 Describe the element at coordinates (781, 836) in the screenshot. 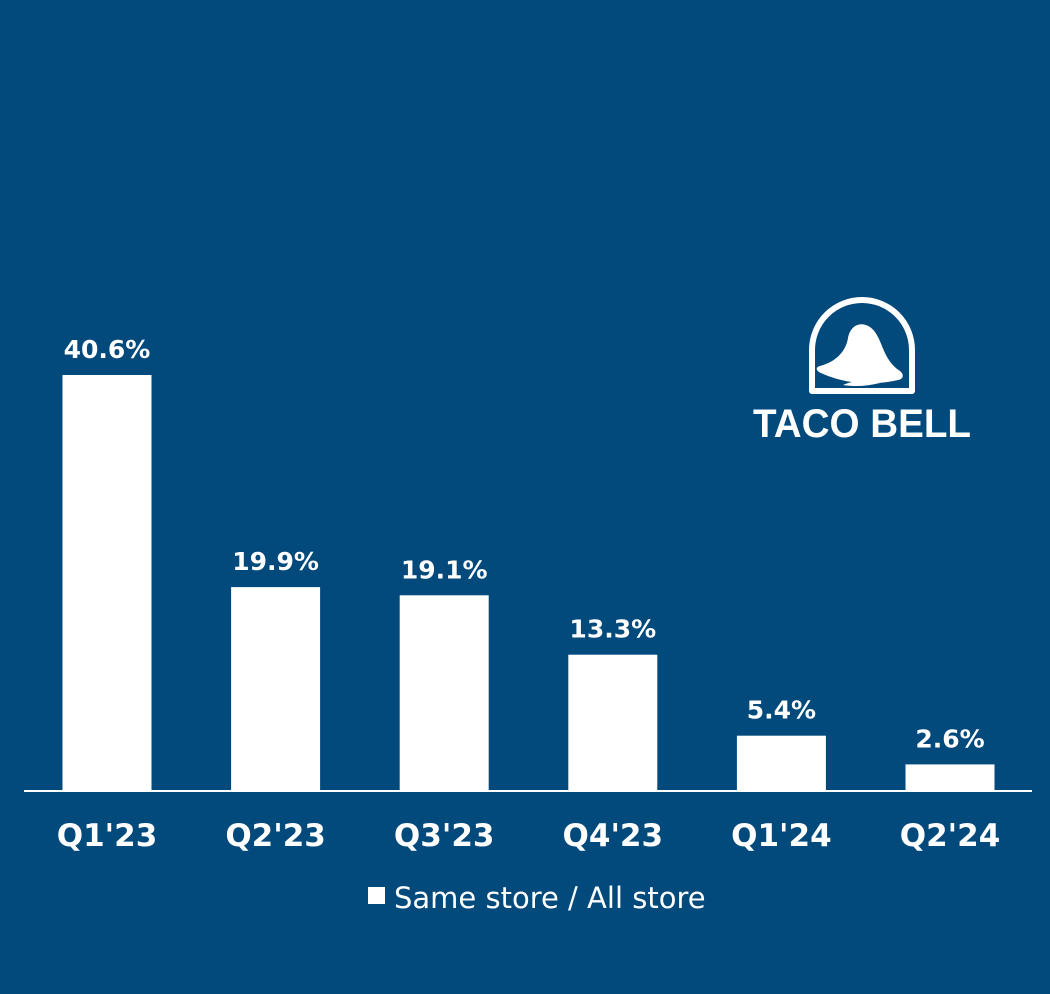

I see `x-tick-label: Q1'24` at that location.